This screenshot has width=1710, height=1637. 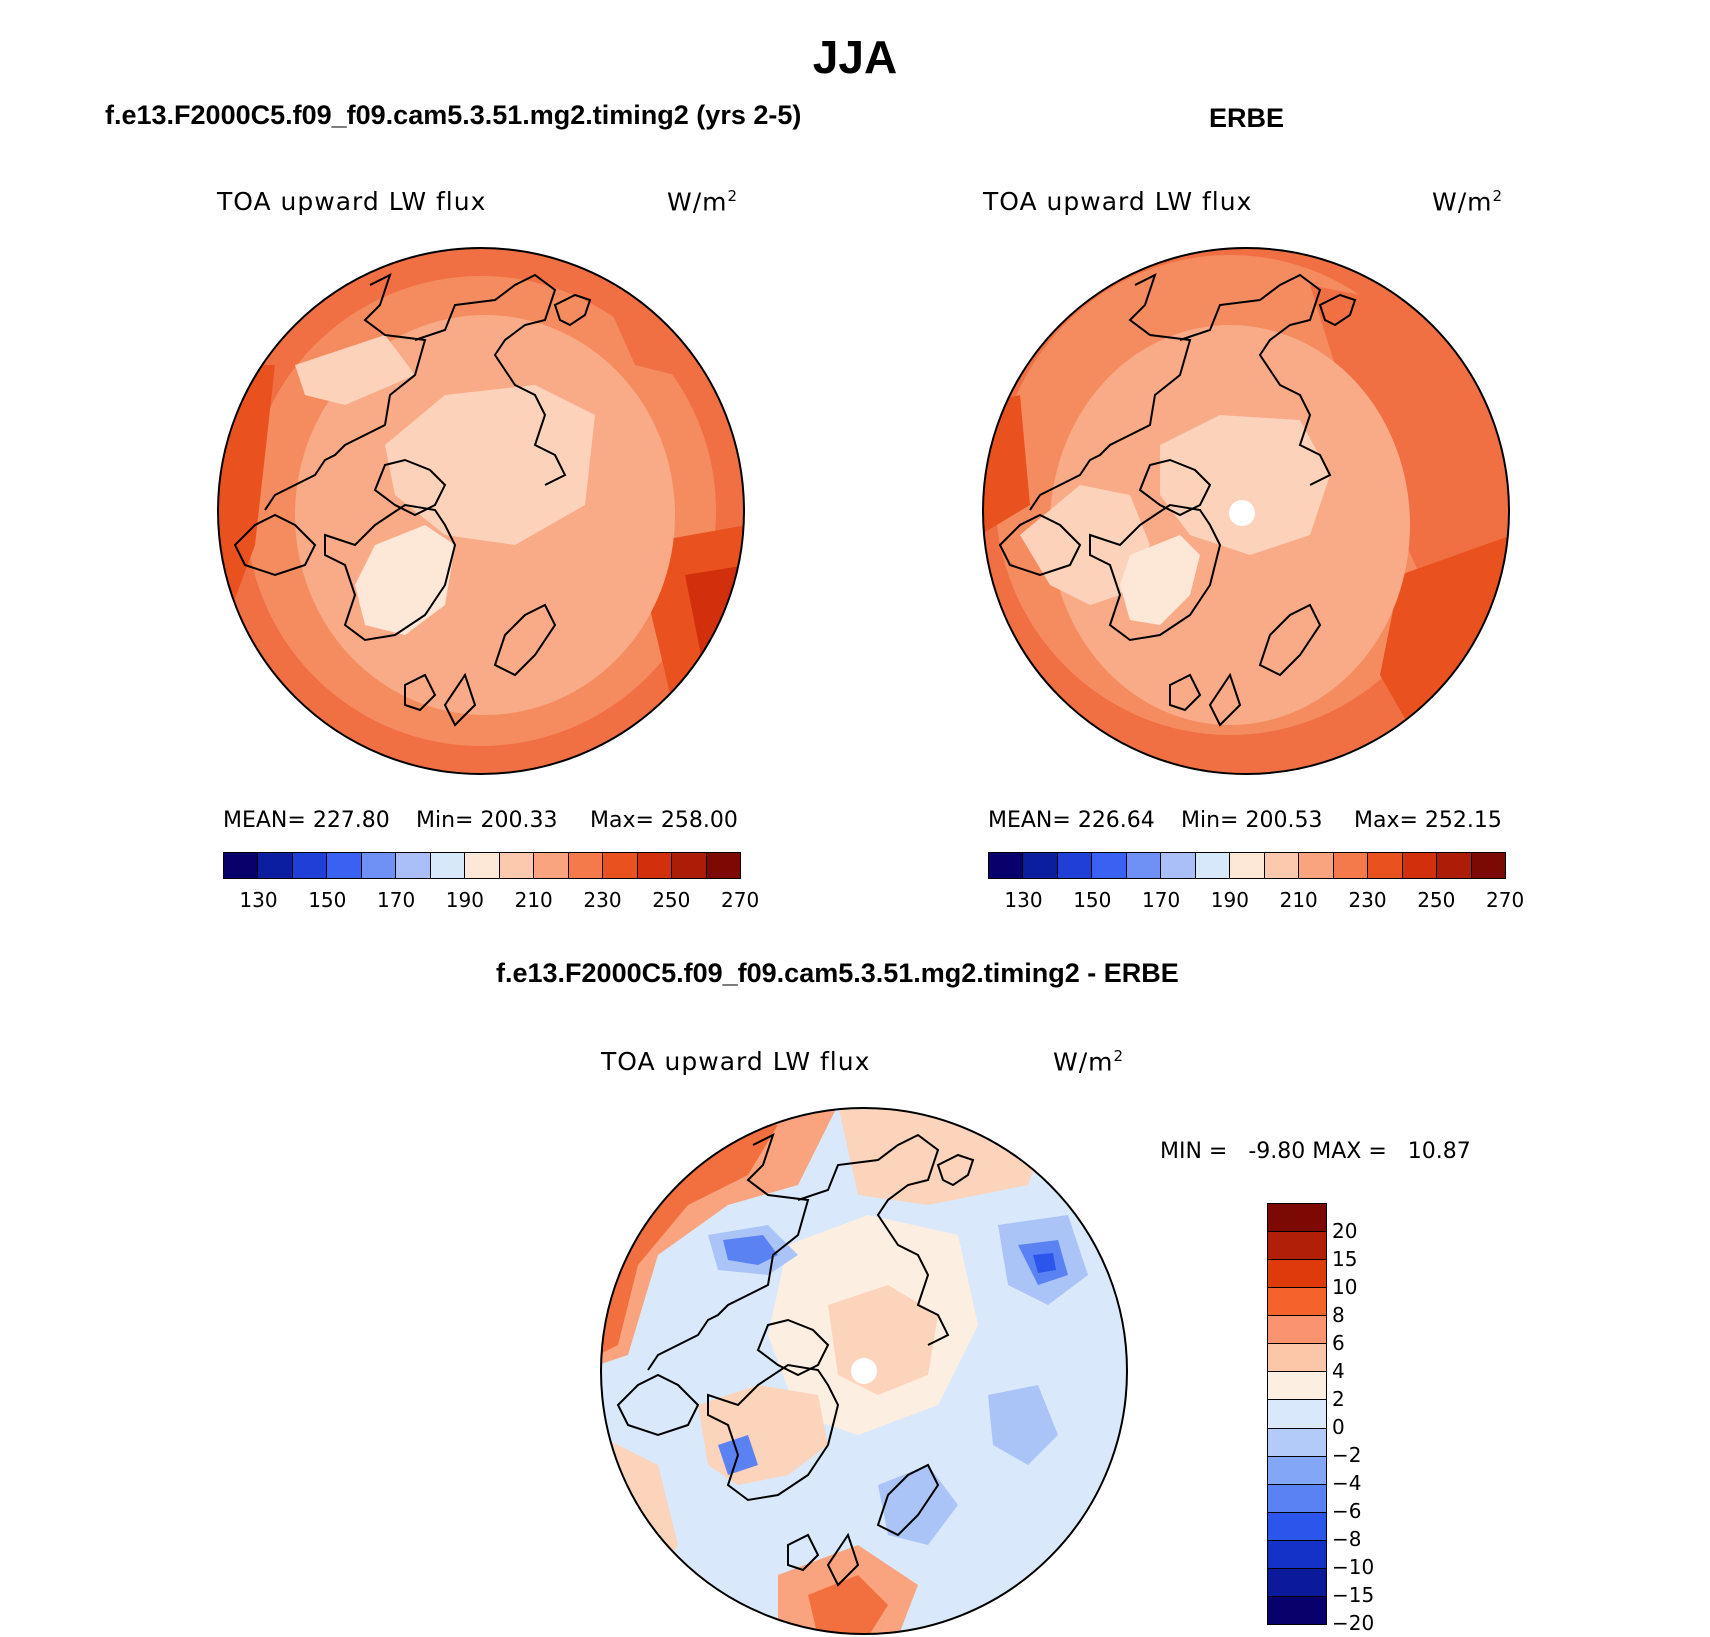 What do you see at coordinates (1089, 1062) in the screenshot?
I see `diff-units-label: W/m2` at bounding box center [1089, 1062].